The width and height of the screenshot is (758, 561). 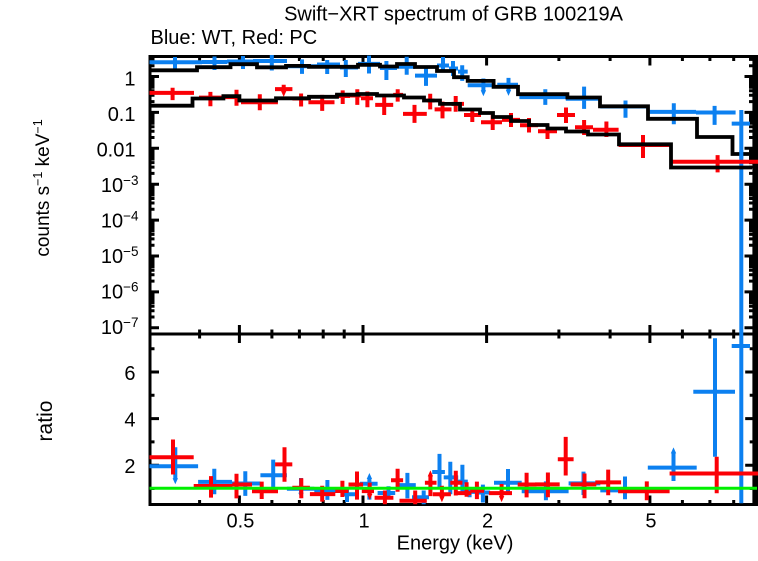 What do you see at coordinates (45, 421) in the screenshot?
I see `svg-text: ratio` at bounding box center [45, 421].